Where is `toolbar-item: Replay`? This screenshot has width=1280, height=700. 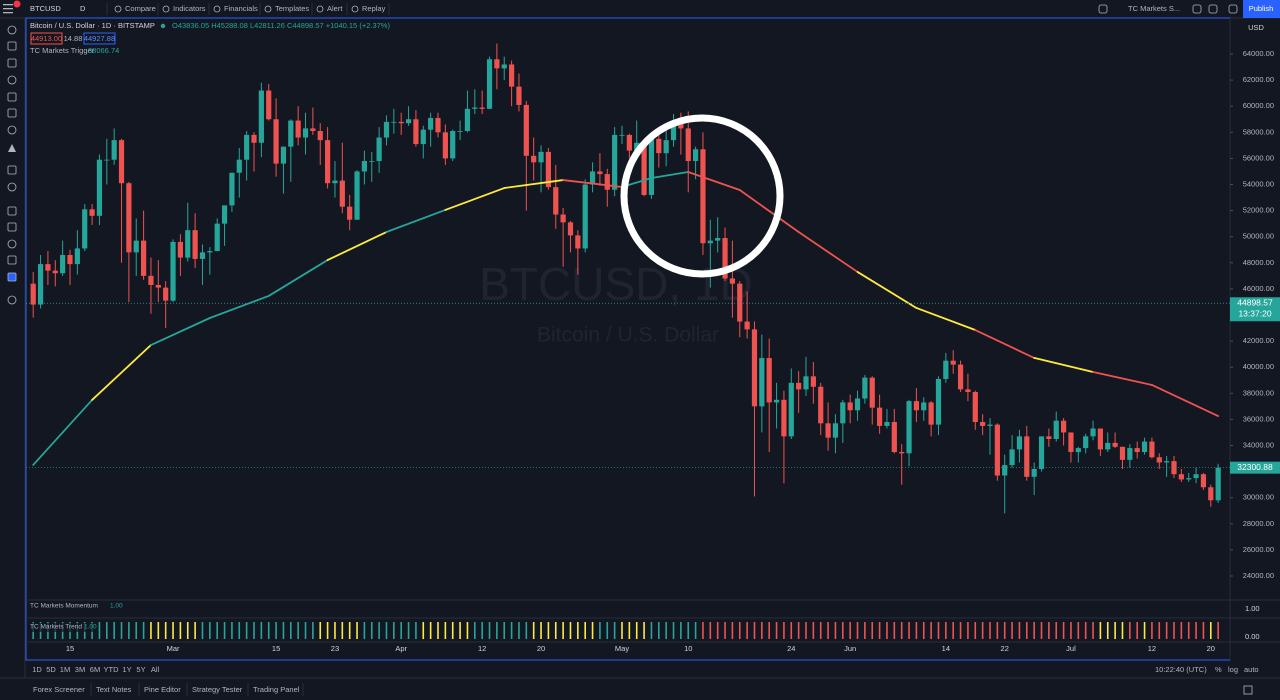
toolbar-item: Replay is located at coordinates (374, 8).